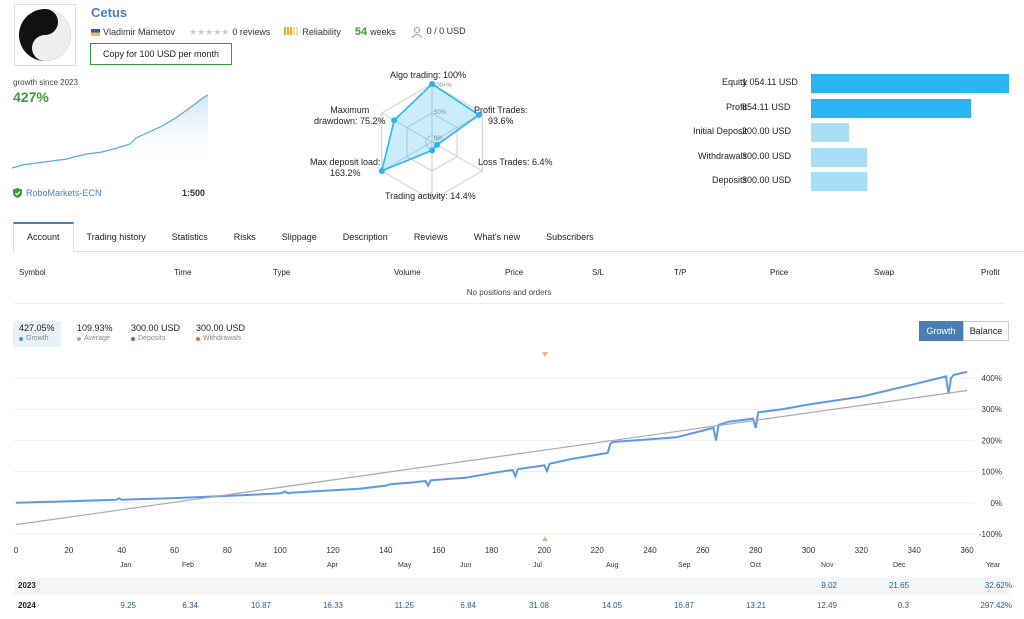 The image size is (1024, 619). Describe the element at coordinates (755, 565) in the screenshot. I see `month-col-oct: Oct` at that location.